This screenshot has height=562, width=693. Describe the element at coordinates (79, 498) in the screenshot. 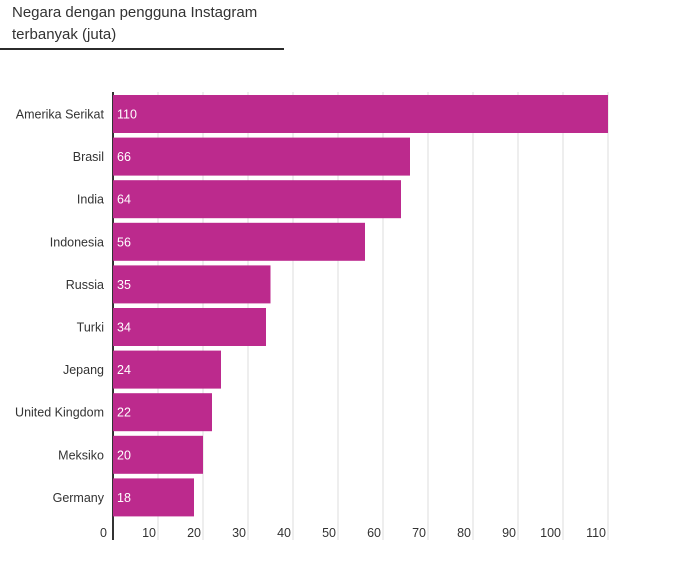

I see `category-label: Germany` at that location.